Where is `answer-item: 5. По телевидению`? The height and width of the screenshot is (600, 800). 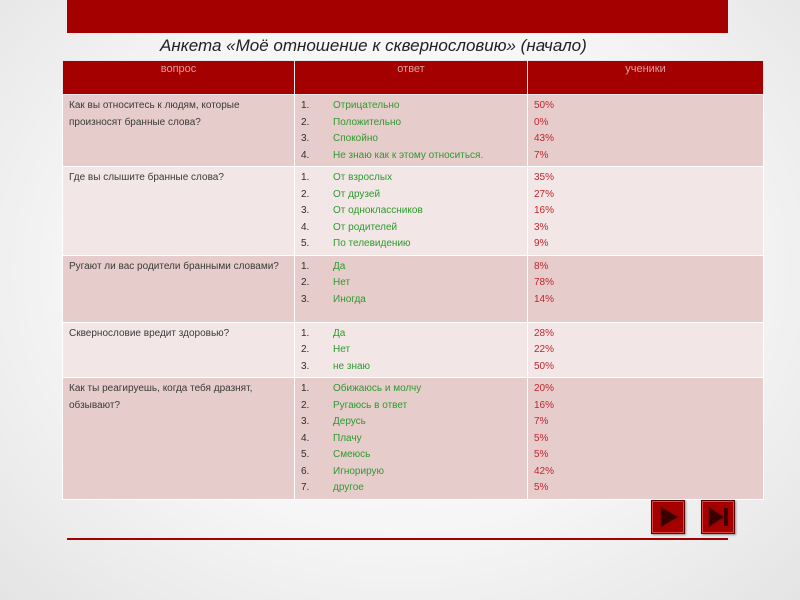
answer-item: 5. По телевидению is located at coordinates (412, 244).